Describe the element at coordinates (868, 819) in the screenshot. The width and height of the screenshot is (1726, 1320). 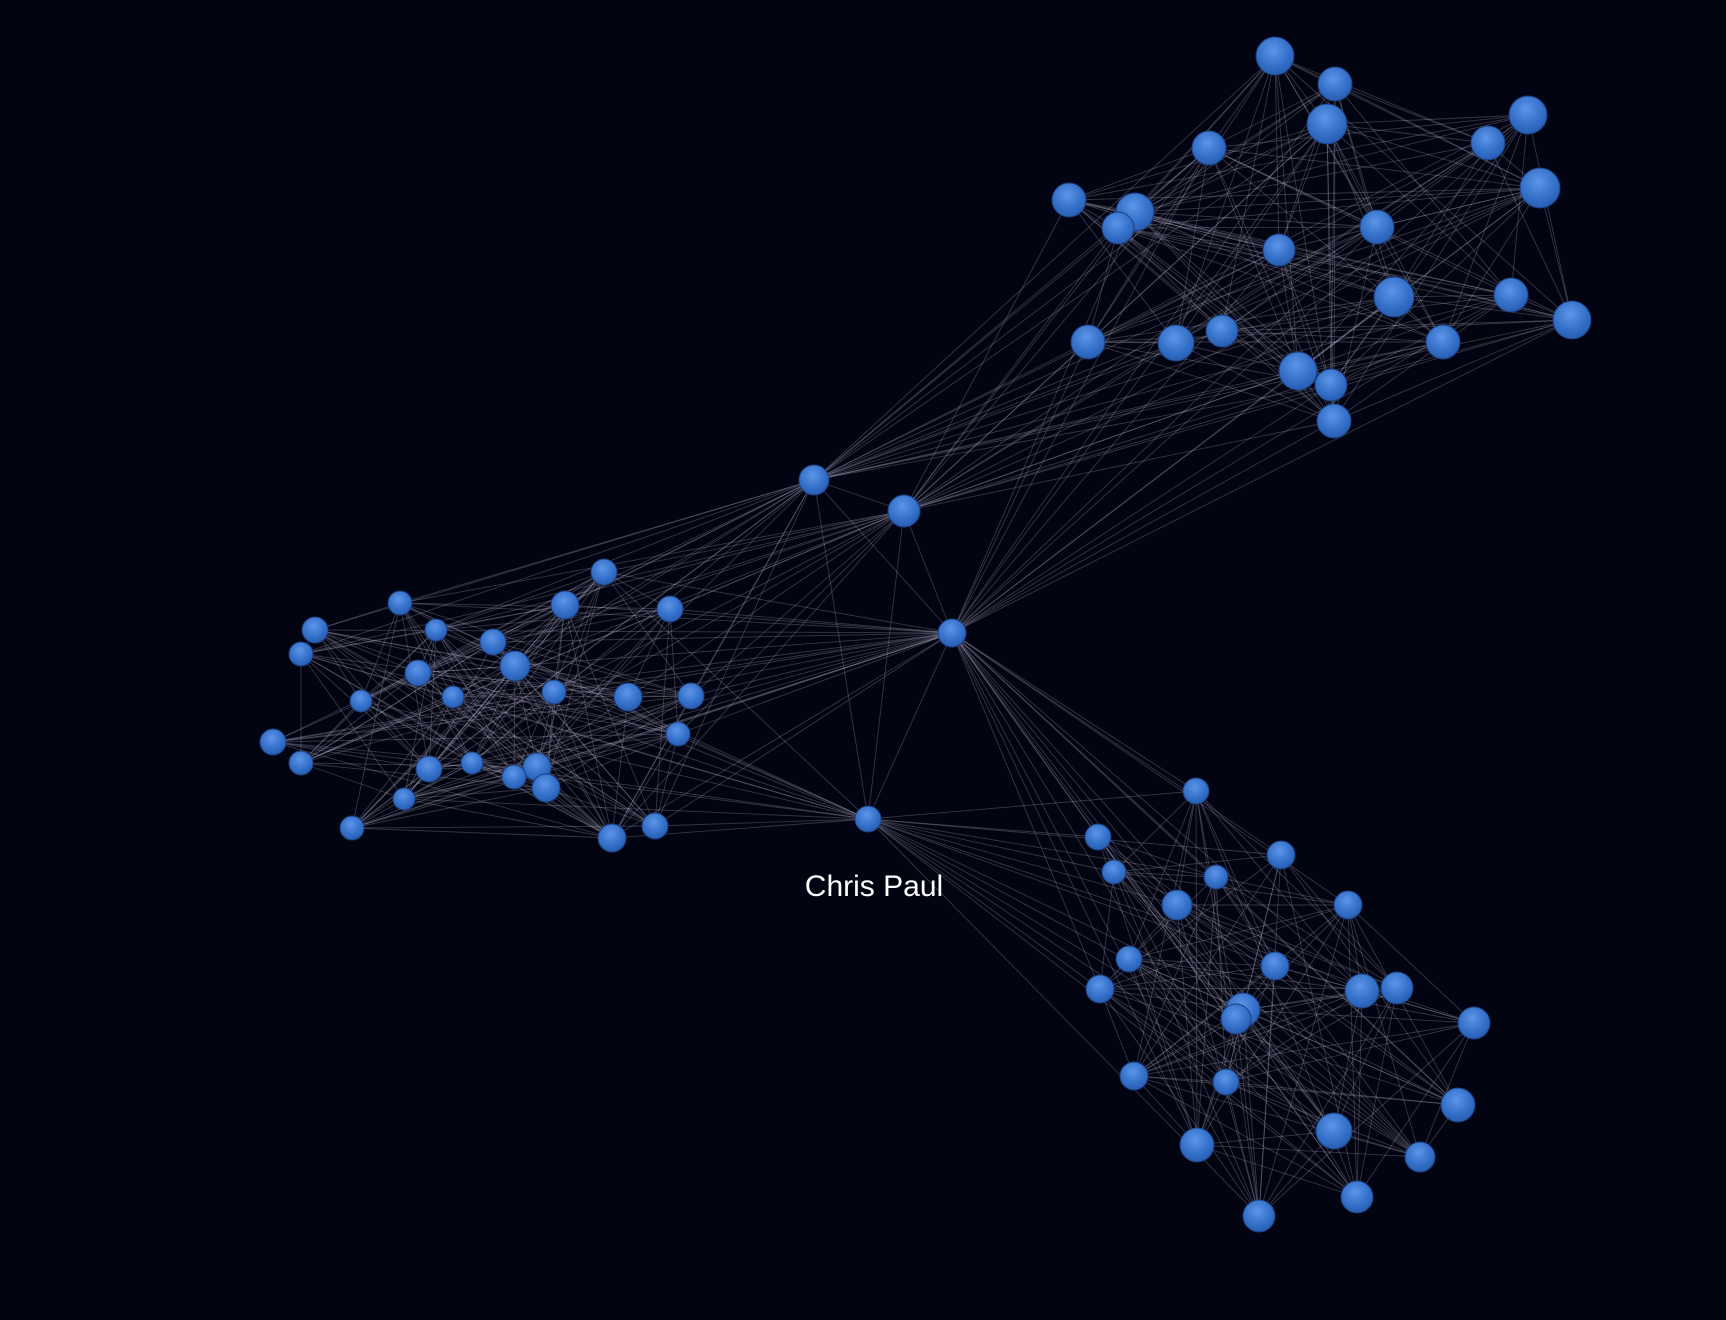
I see `chris-paul-node` at that location.